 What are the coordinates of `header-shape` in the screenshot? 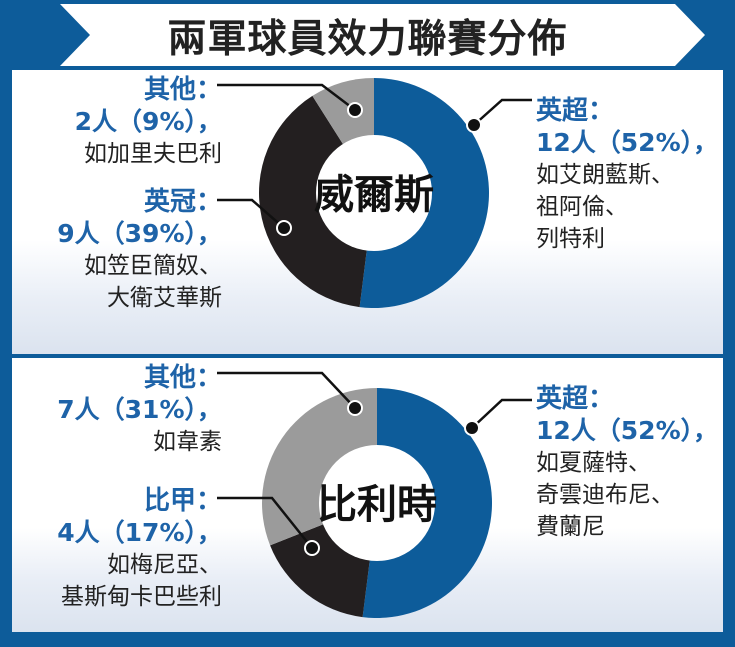 It's located at (367, 35).